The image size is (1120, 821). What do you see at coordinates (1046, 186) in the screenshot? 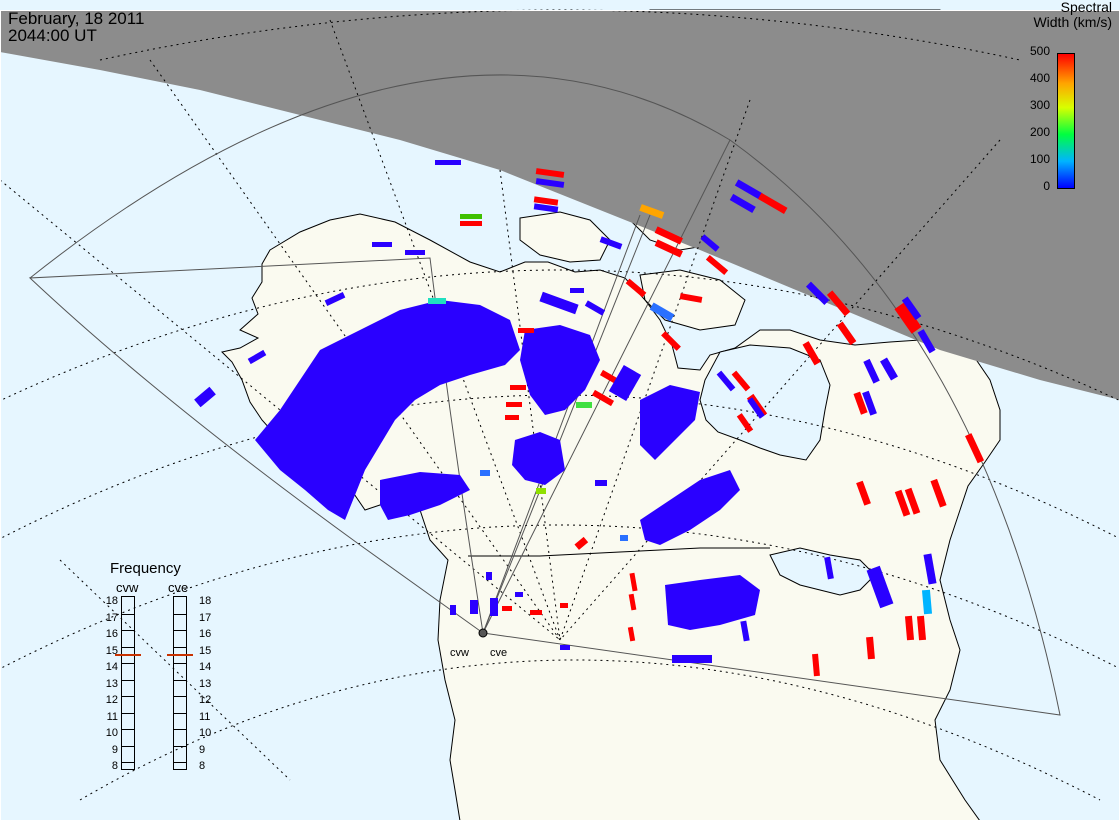
I see `colorscale-tick: 0` at bounding box center [1046, 186].